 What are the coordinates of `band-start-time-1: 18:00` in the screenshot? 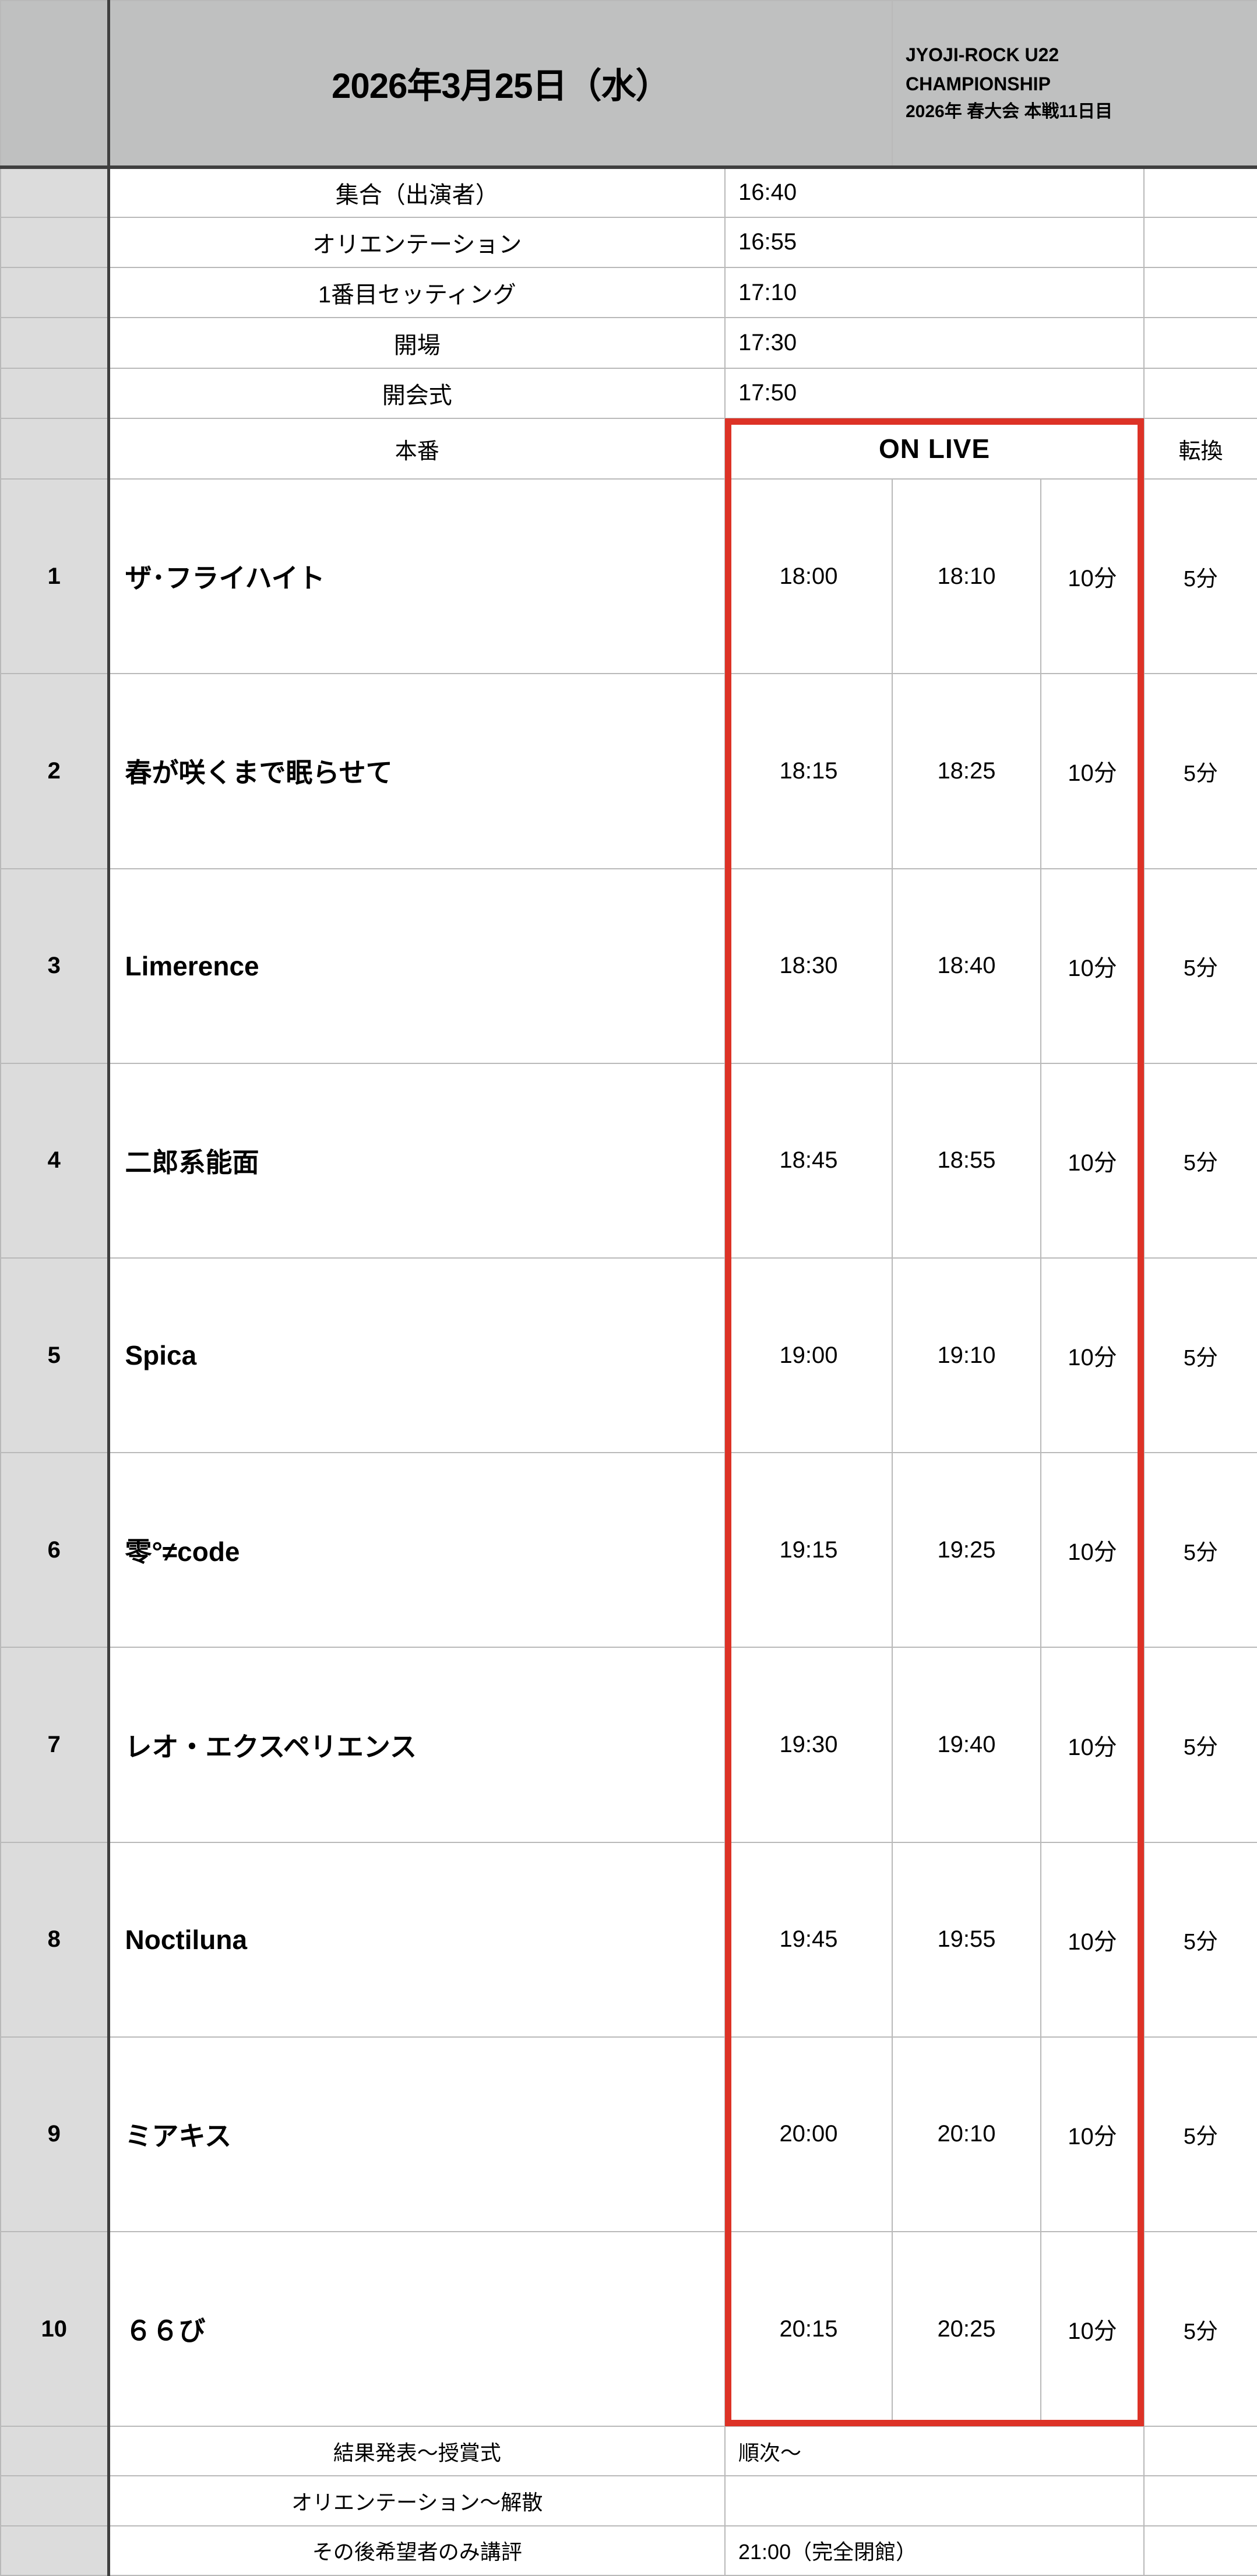 It's located at (808, 576).